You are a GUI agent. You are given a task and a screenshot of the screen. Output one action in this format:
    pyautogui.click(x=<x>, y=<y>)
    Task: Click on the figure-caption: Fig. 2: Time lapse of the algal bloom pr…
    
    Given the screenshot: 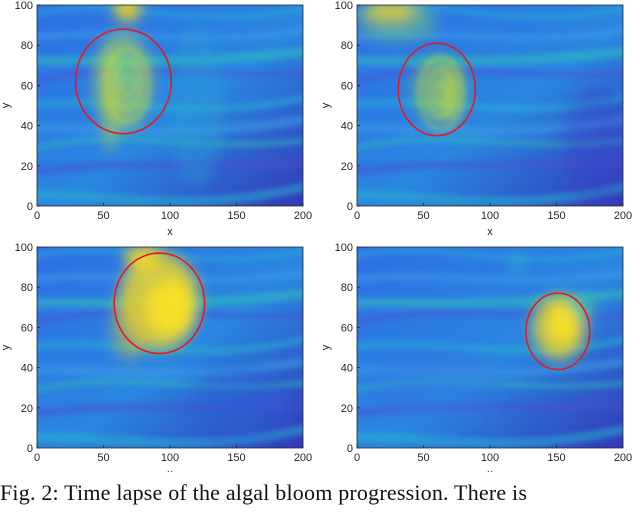 What is the action you would take?
    pyautogui.click(x=264, y=492)
    